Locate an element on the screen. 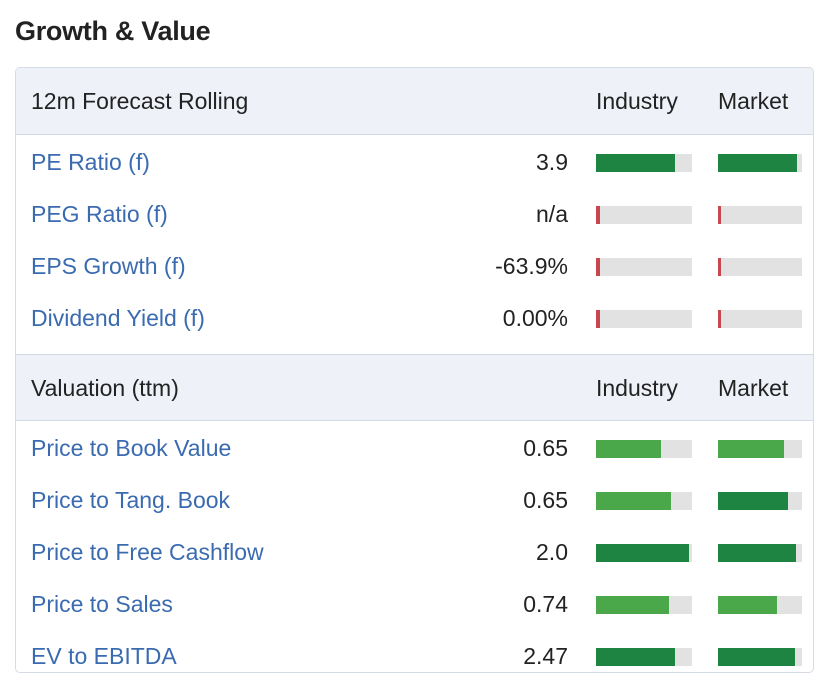  metric-row: Price to Free Cashflow 2.0 is located at coordinates (414, 552).